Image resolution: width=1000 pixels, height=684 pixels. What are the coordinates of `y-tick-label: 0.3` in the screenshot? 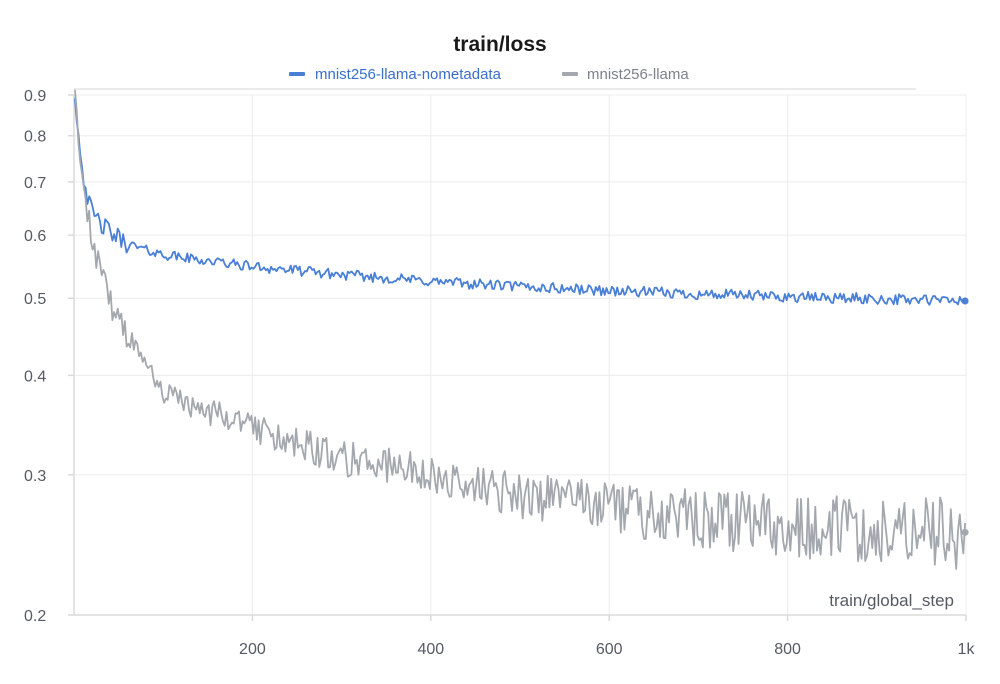 It's located at (35, 476).